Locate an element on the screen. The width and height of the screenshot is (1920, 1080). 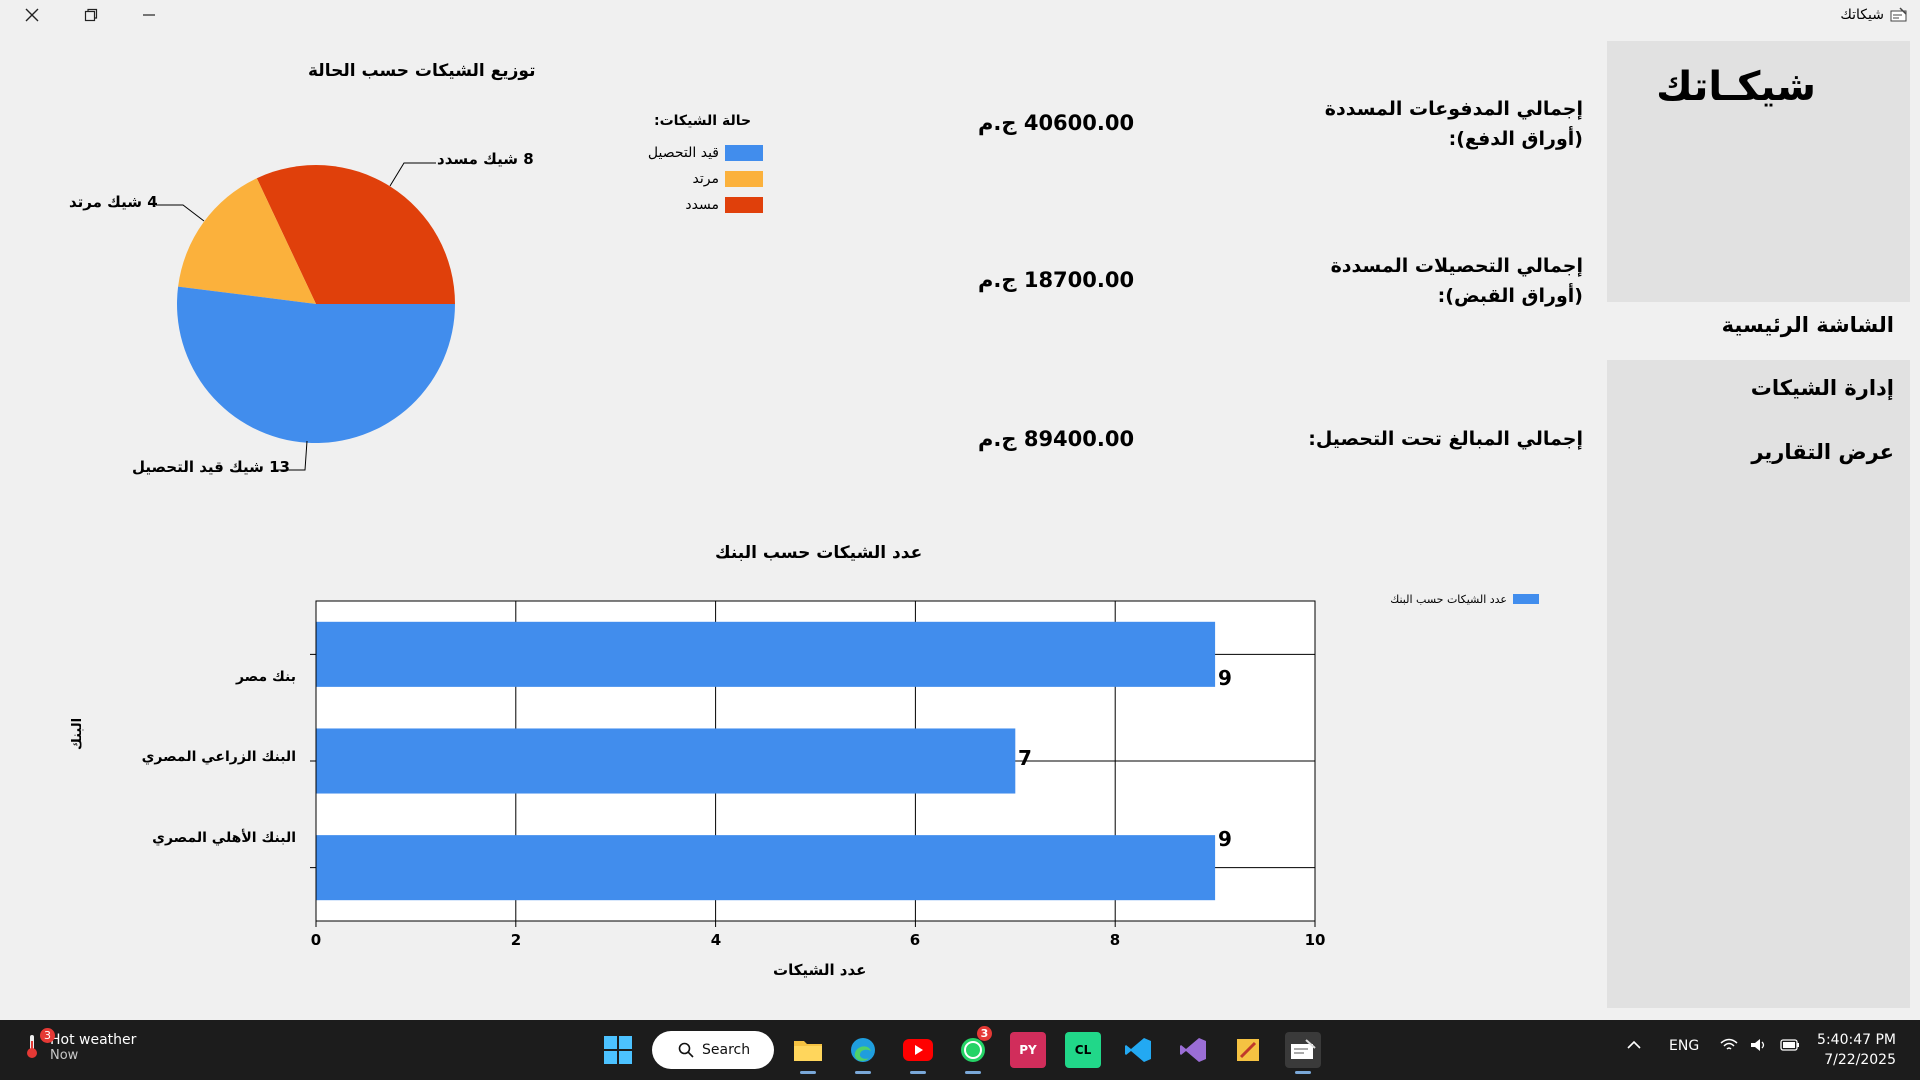
vscode-button is located at coordinates (1138, 1050).